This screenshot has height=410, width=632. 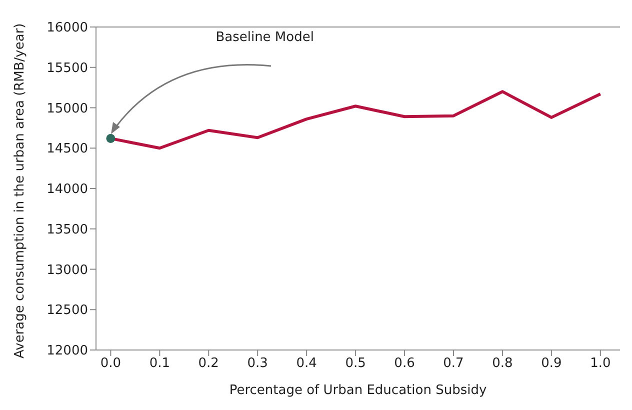 What do you see at coordinates (208, 364) in the screenshot?
I see `x-tick-label: 0.2` at bounding box center [208, 364].